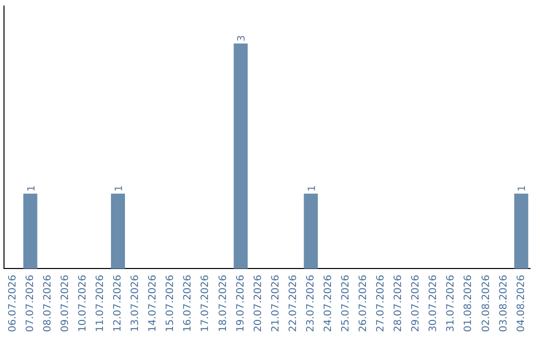 This screenshot has height=340, width=540. What do you see at coordinates (136, 303) in the screenshot?
I see `x-tick-label: 13.07.2026` at bounding box center [136, 303].